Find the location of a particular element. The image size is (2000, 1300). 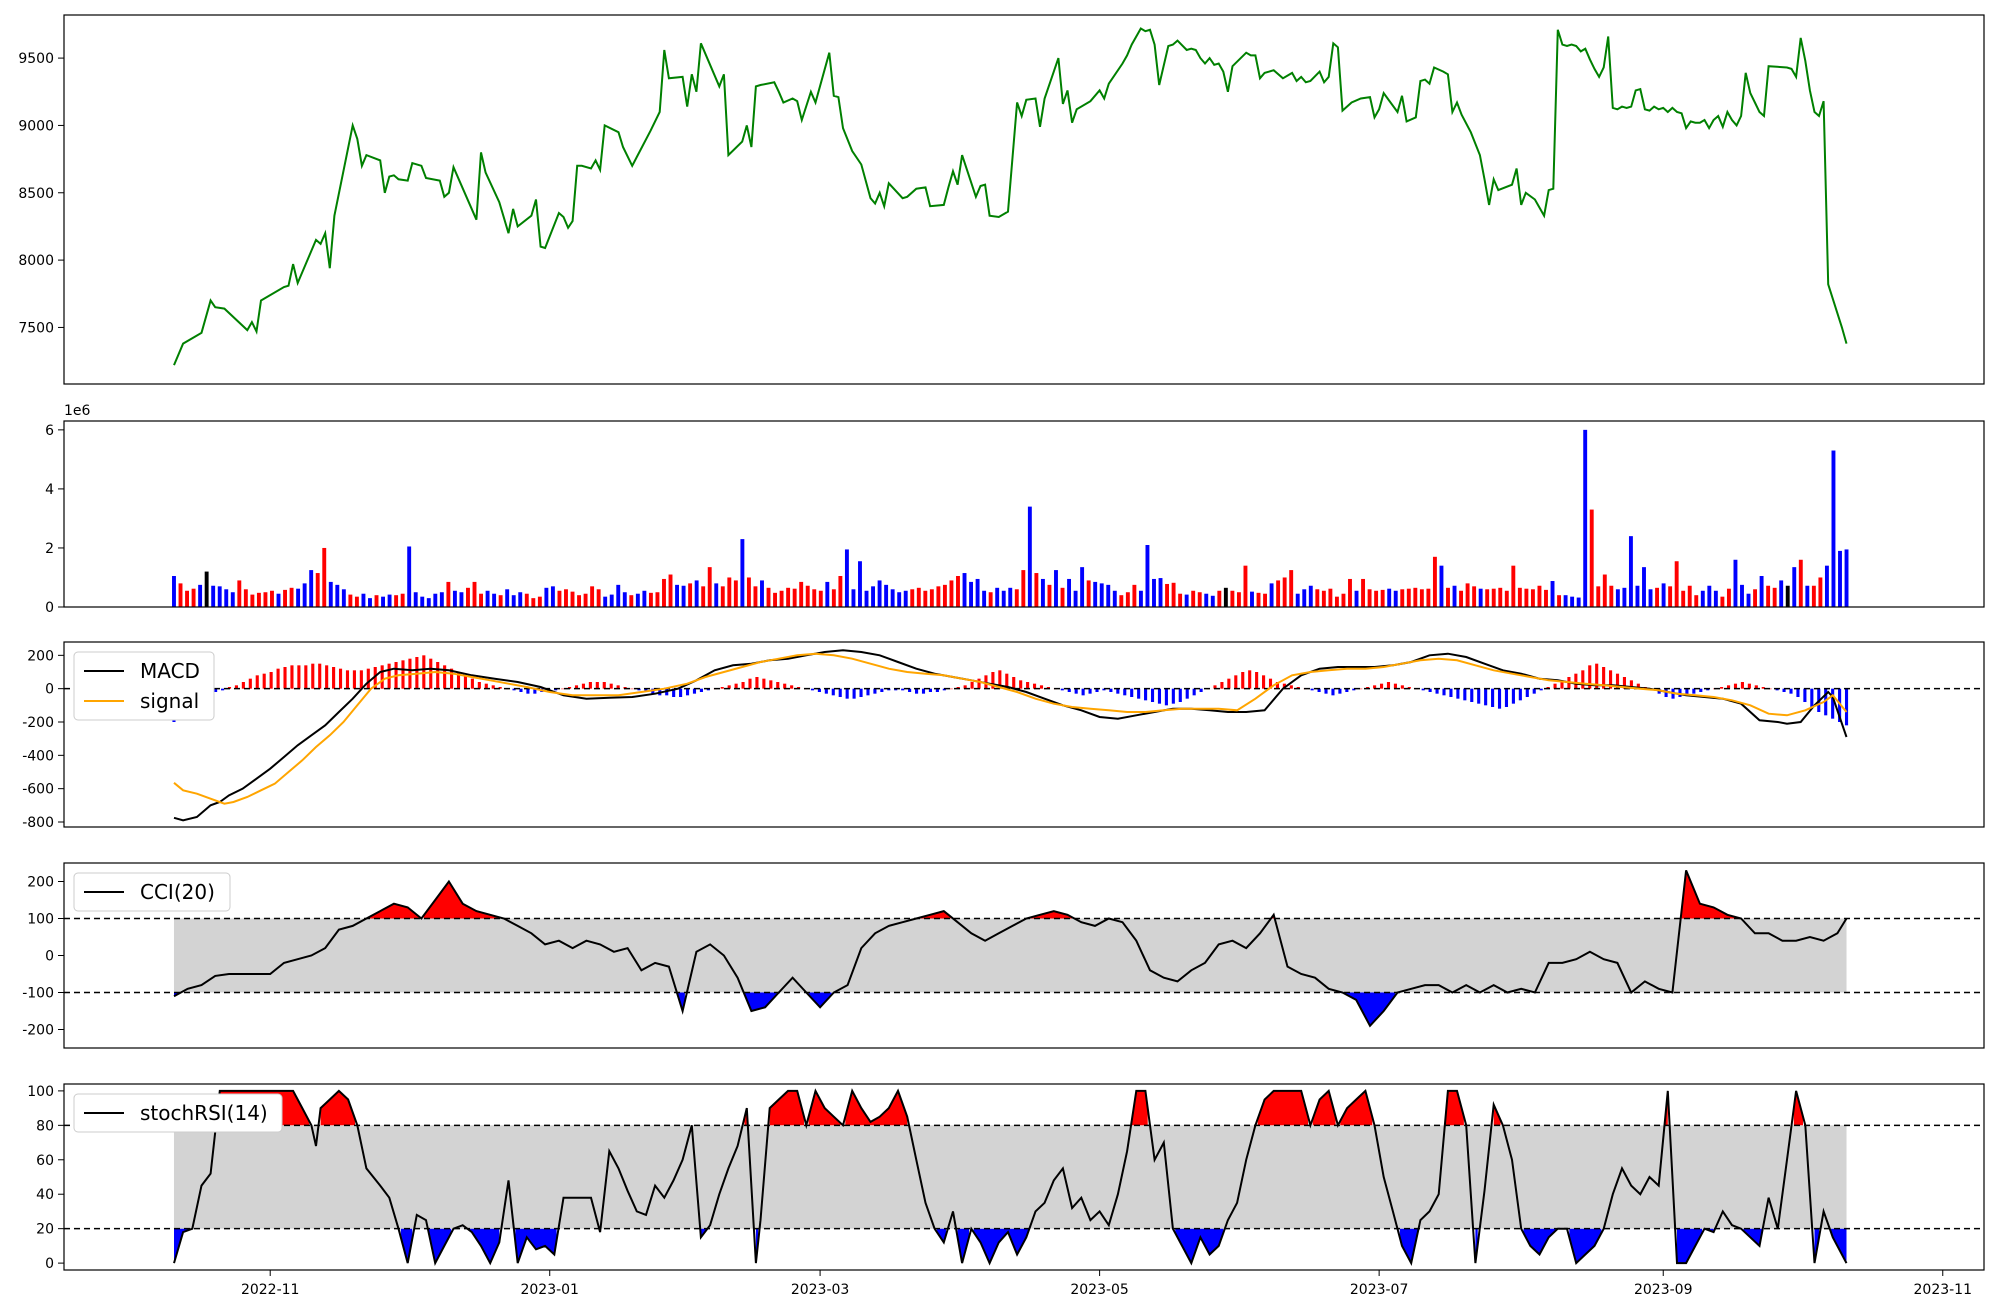

cci-legend: CCI(20) is located at coordinates (152, 892).